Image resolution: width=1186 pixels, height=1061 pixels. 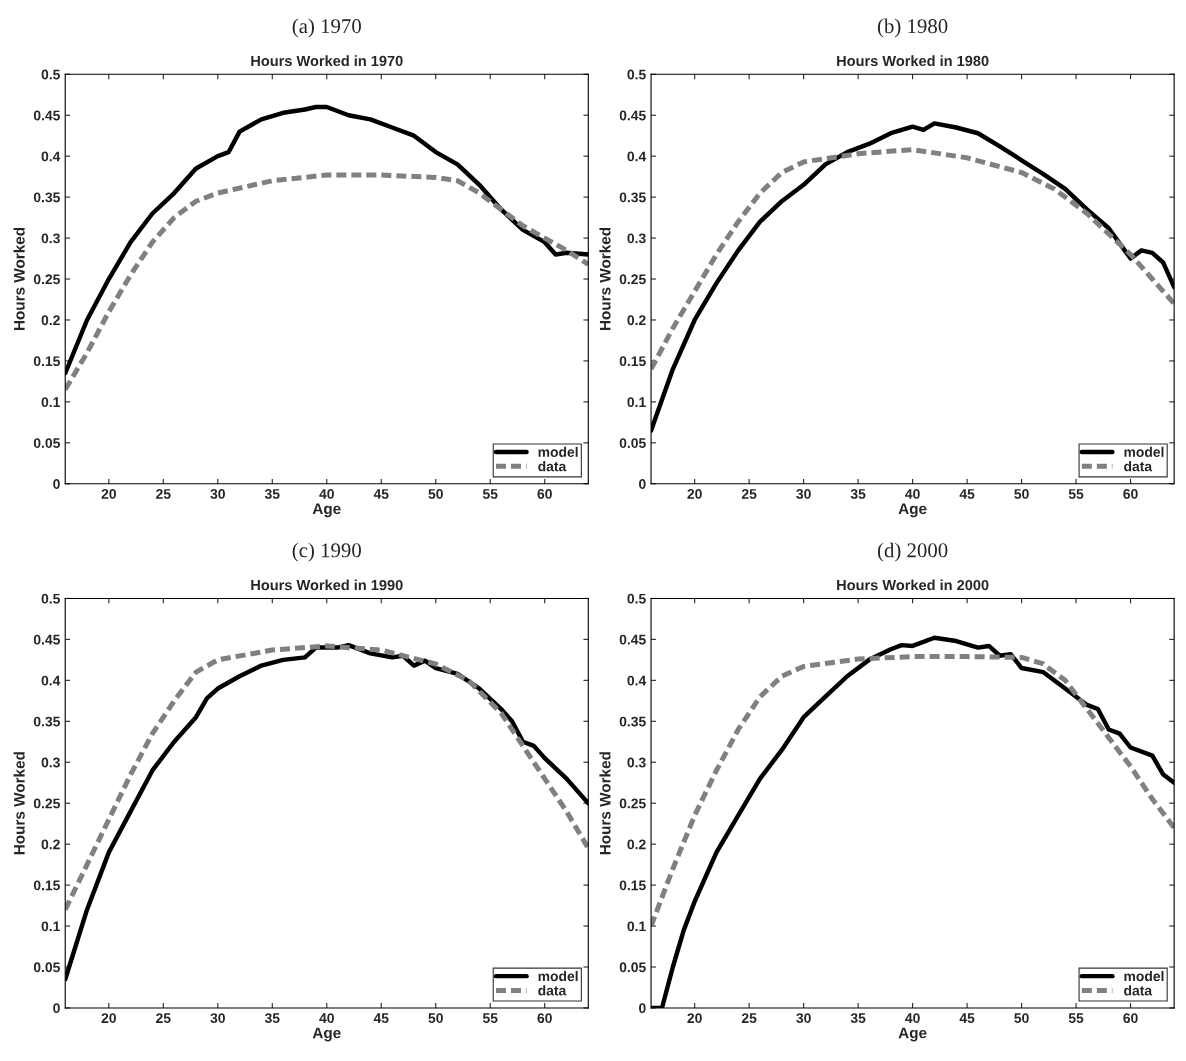 What do you see at coordinates (327, 585) in the screenshot?
I see `chart-title: Hours Worked in 1990` at bounding box center [327, 585].